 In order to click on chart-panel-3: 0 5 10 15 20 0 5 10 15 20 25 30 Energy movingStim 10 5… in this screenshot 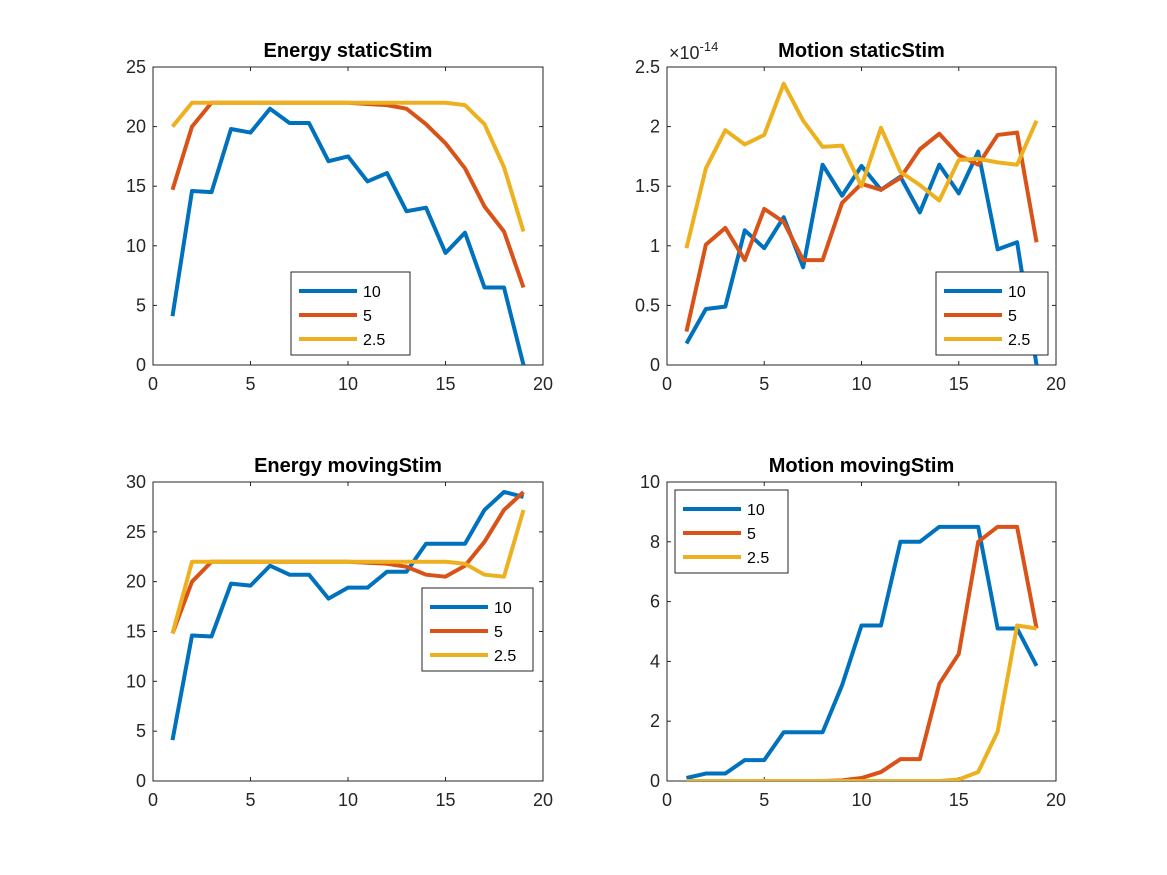, I will do `click(339, 632)`.